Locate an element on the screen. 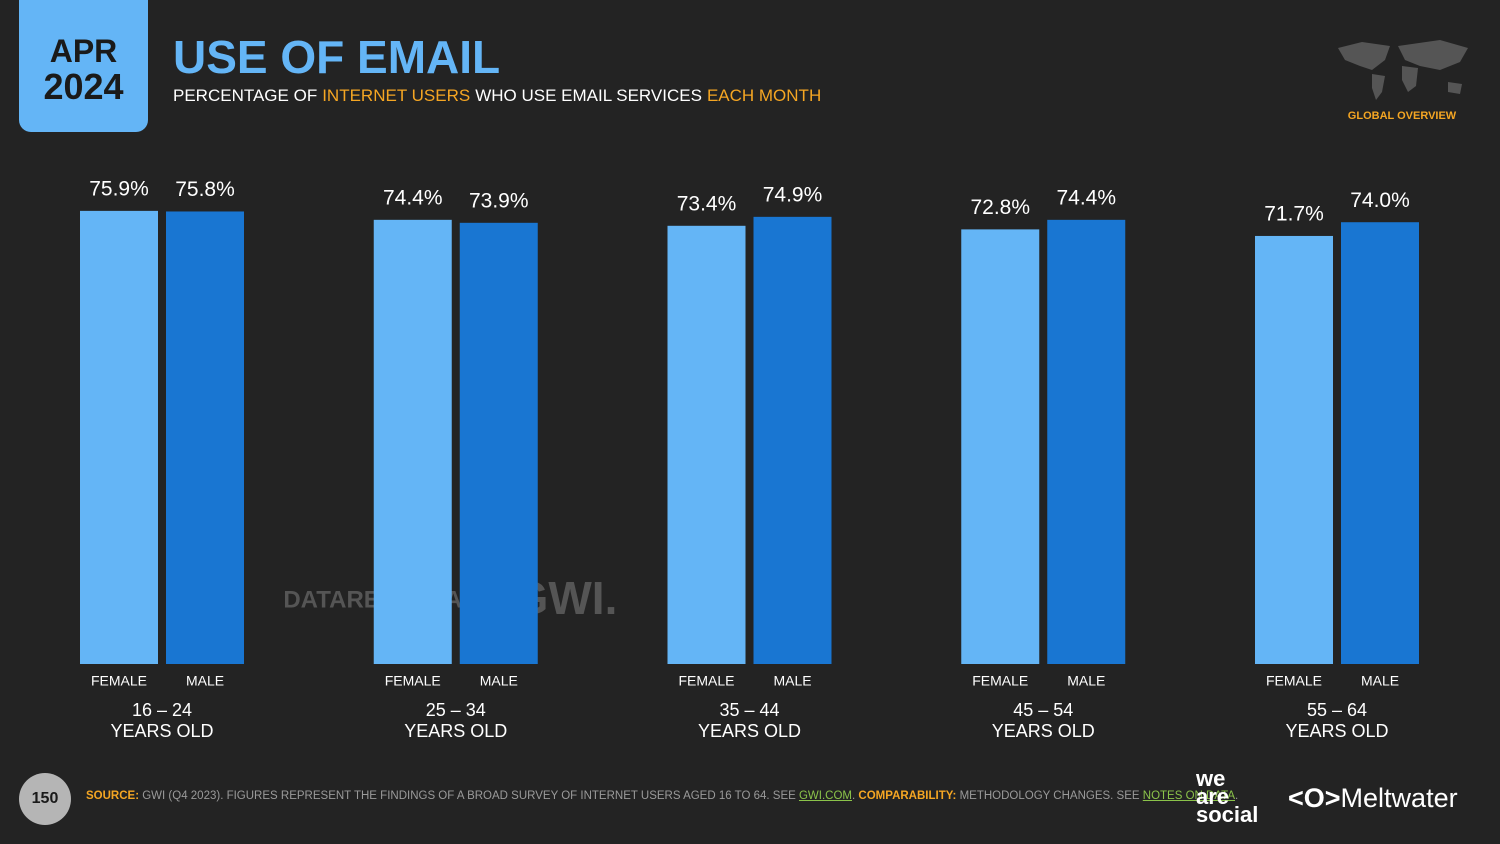 The height and width of the screenshot is (844, 1500). logo-text: we is located at coordinates (1211, 778).